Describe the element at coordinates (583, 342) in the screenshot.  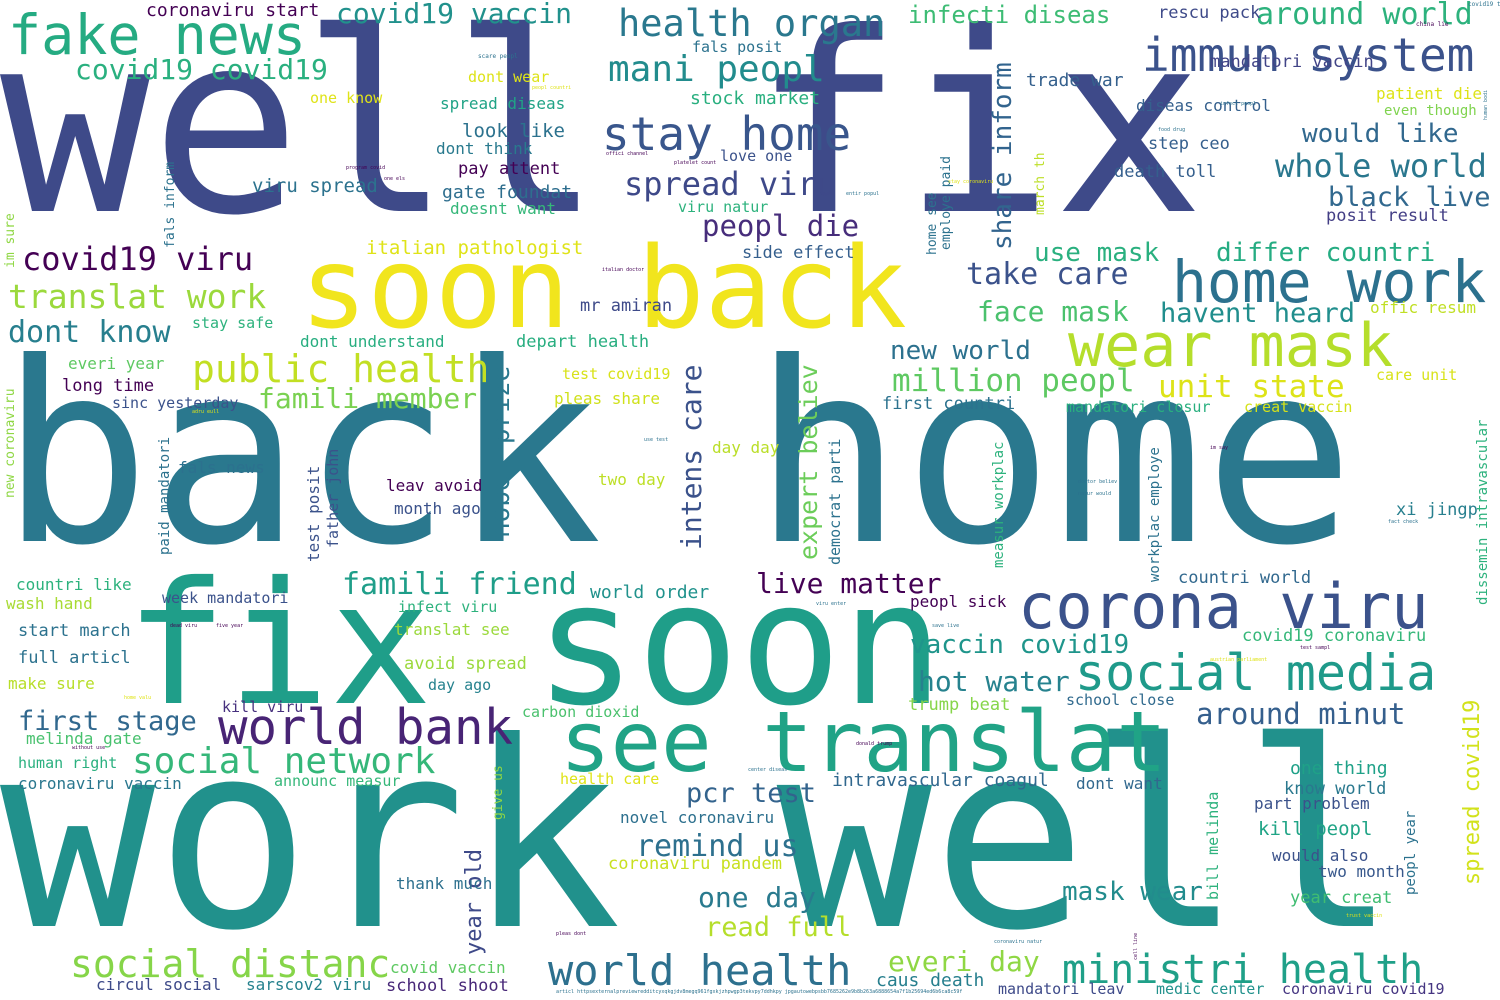
I see `word: depart health` at that location.